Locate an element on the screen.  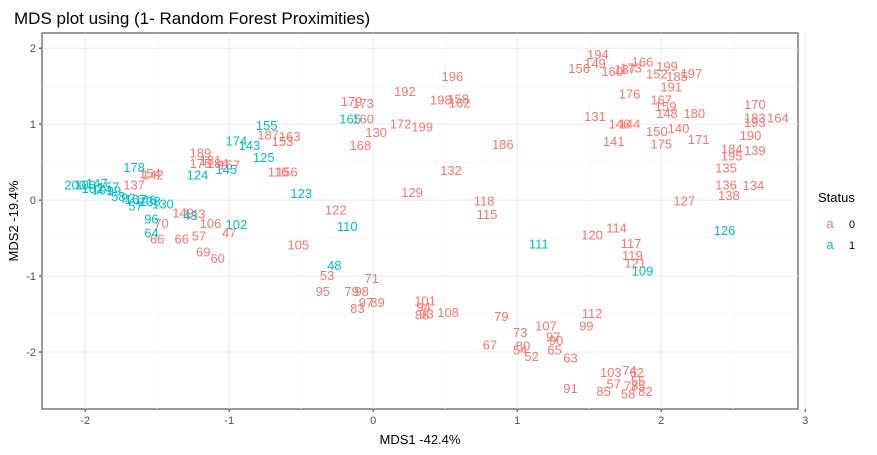
point-label-status-0: 158 is located at coordinates (458, 99).